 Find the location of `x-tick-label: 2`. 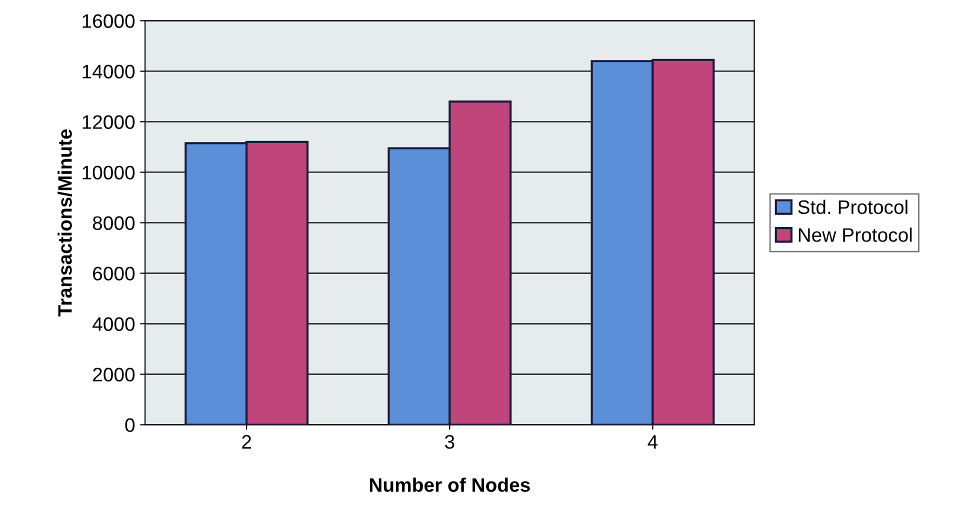

x-tick-label: 2 is located at coordinates (247, 441).